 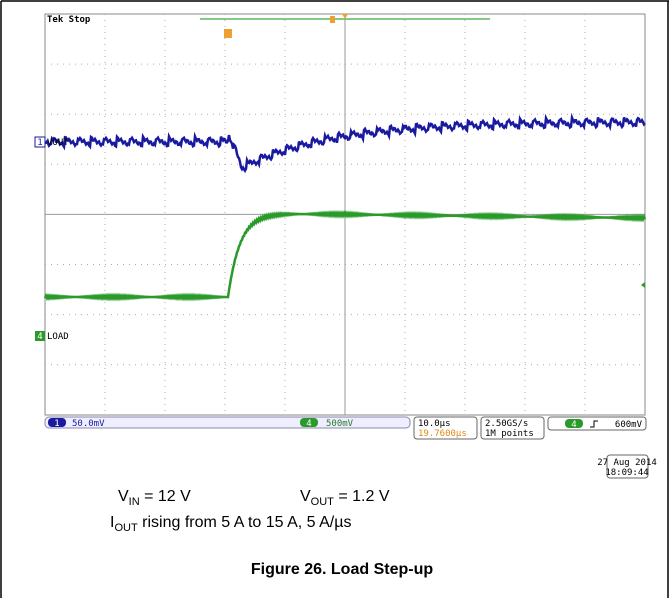 I want to click on trigger-level: 600mV, so click(x=629, y=425).